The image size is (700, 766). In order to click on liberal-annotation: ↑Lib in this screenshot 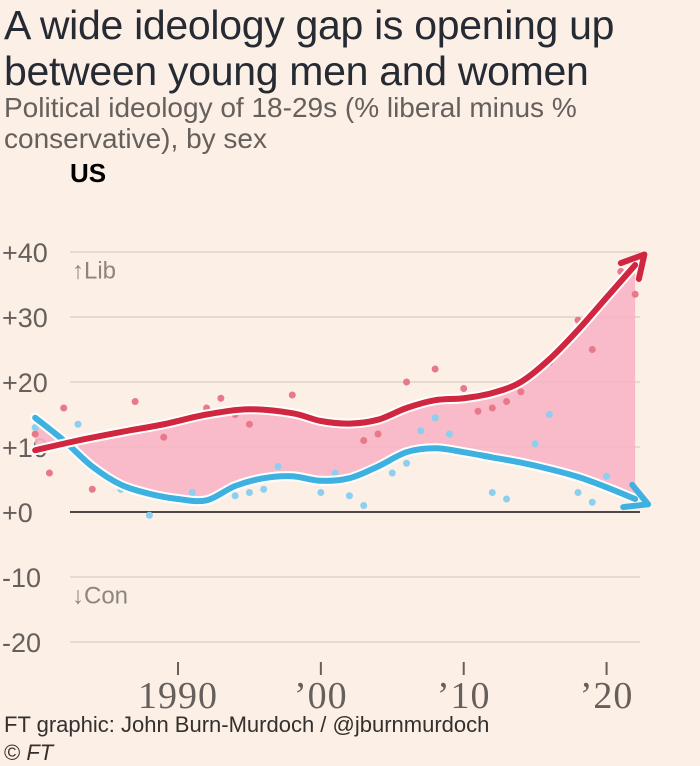, I will do `click(94, 270)`.